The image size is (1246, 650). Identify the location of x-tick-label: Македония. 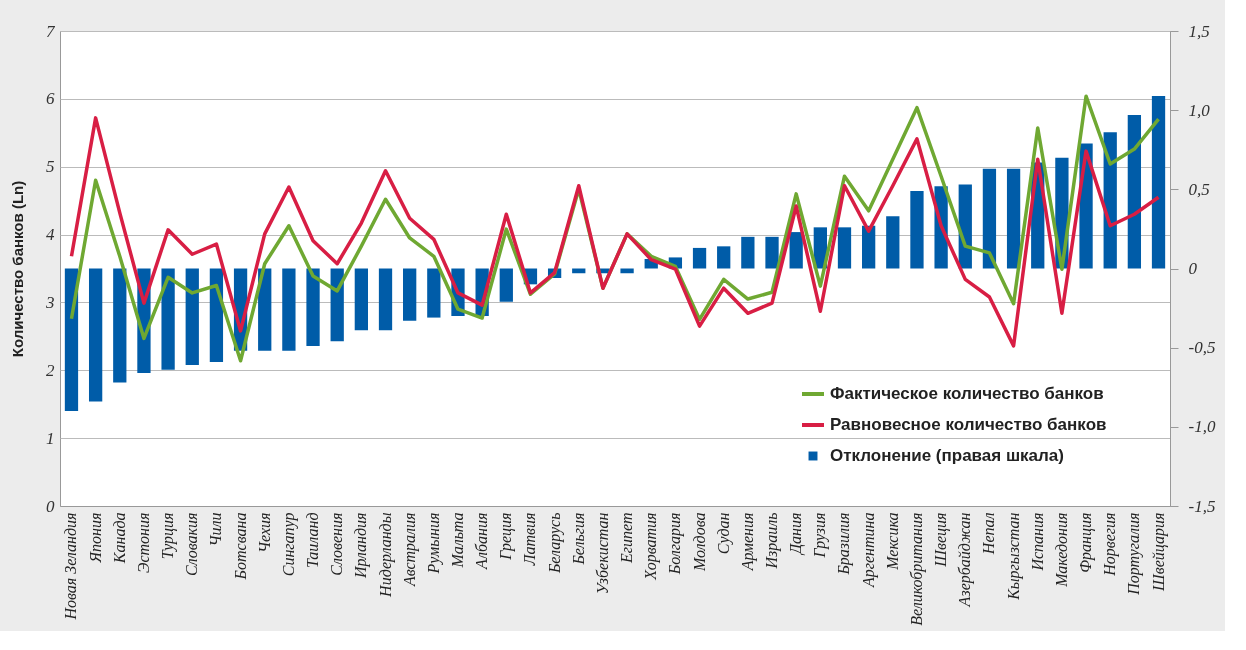
(1061, 550).